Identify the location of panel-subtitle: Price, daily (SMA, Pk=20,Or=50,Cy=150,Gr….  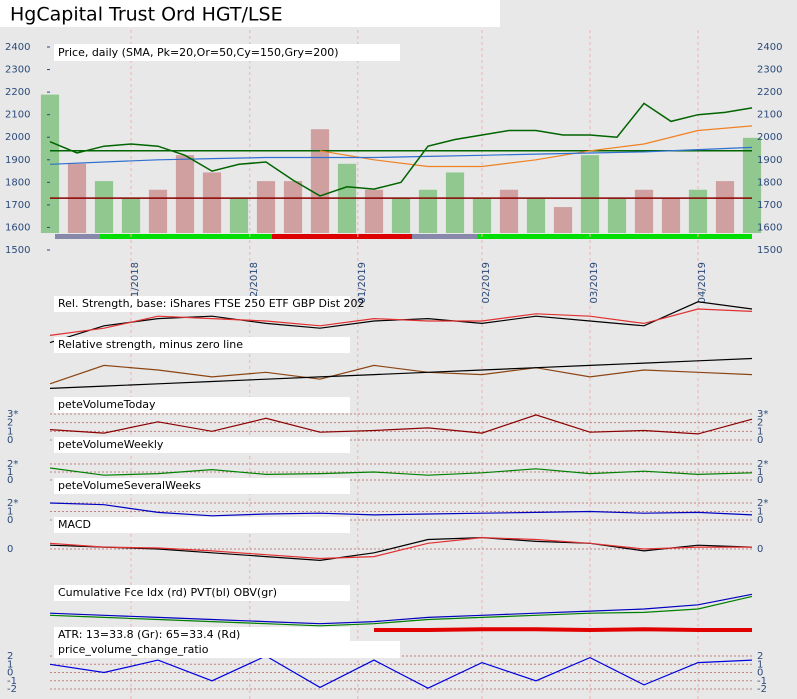
(198, 52).